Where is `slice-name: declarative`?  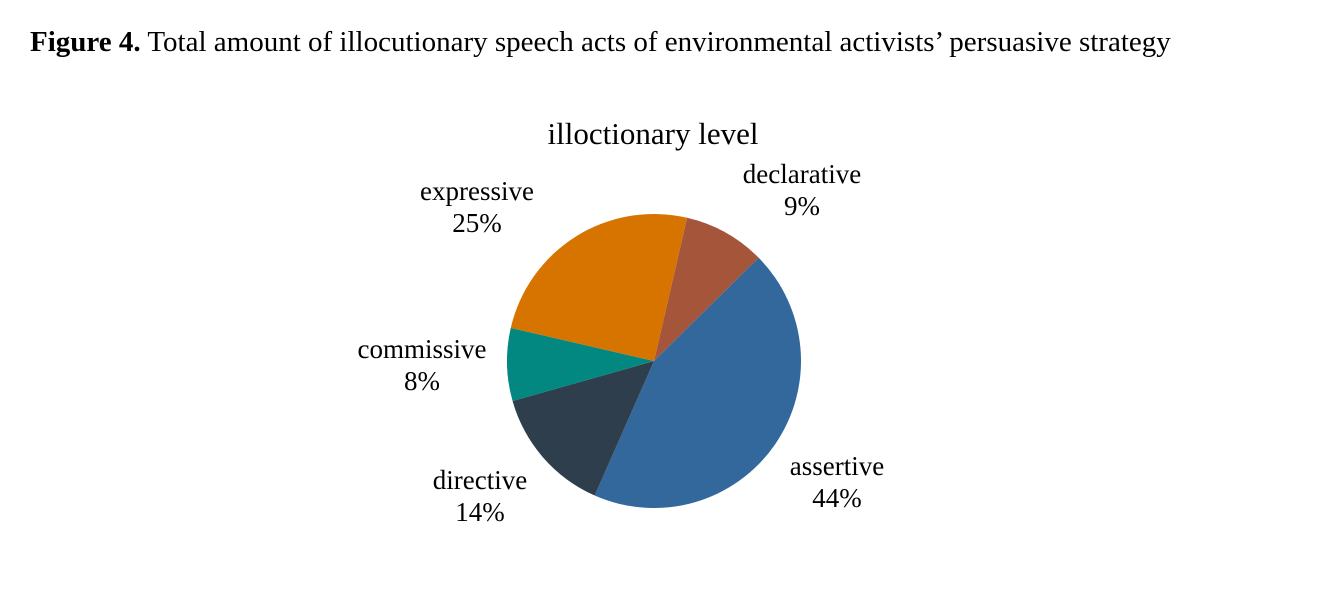 slice-name: declarative is located at coordinates (802, 174).